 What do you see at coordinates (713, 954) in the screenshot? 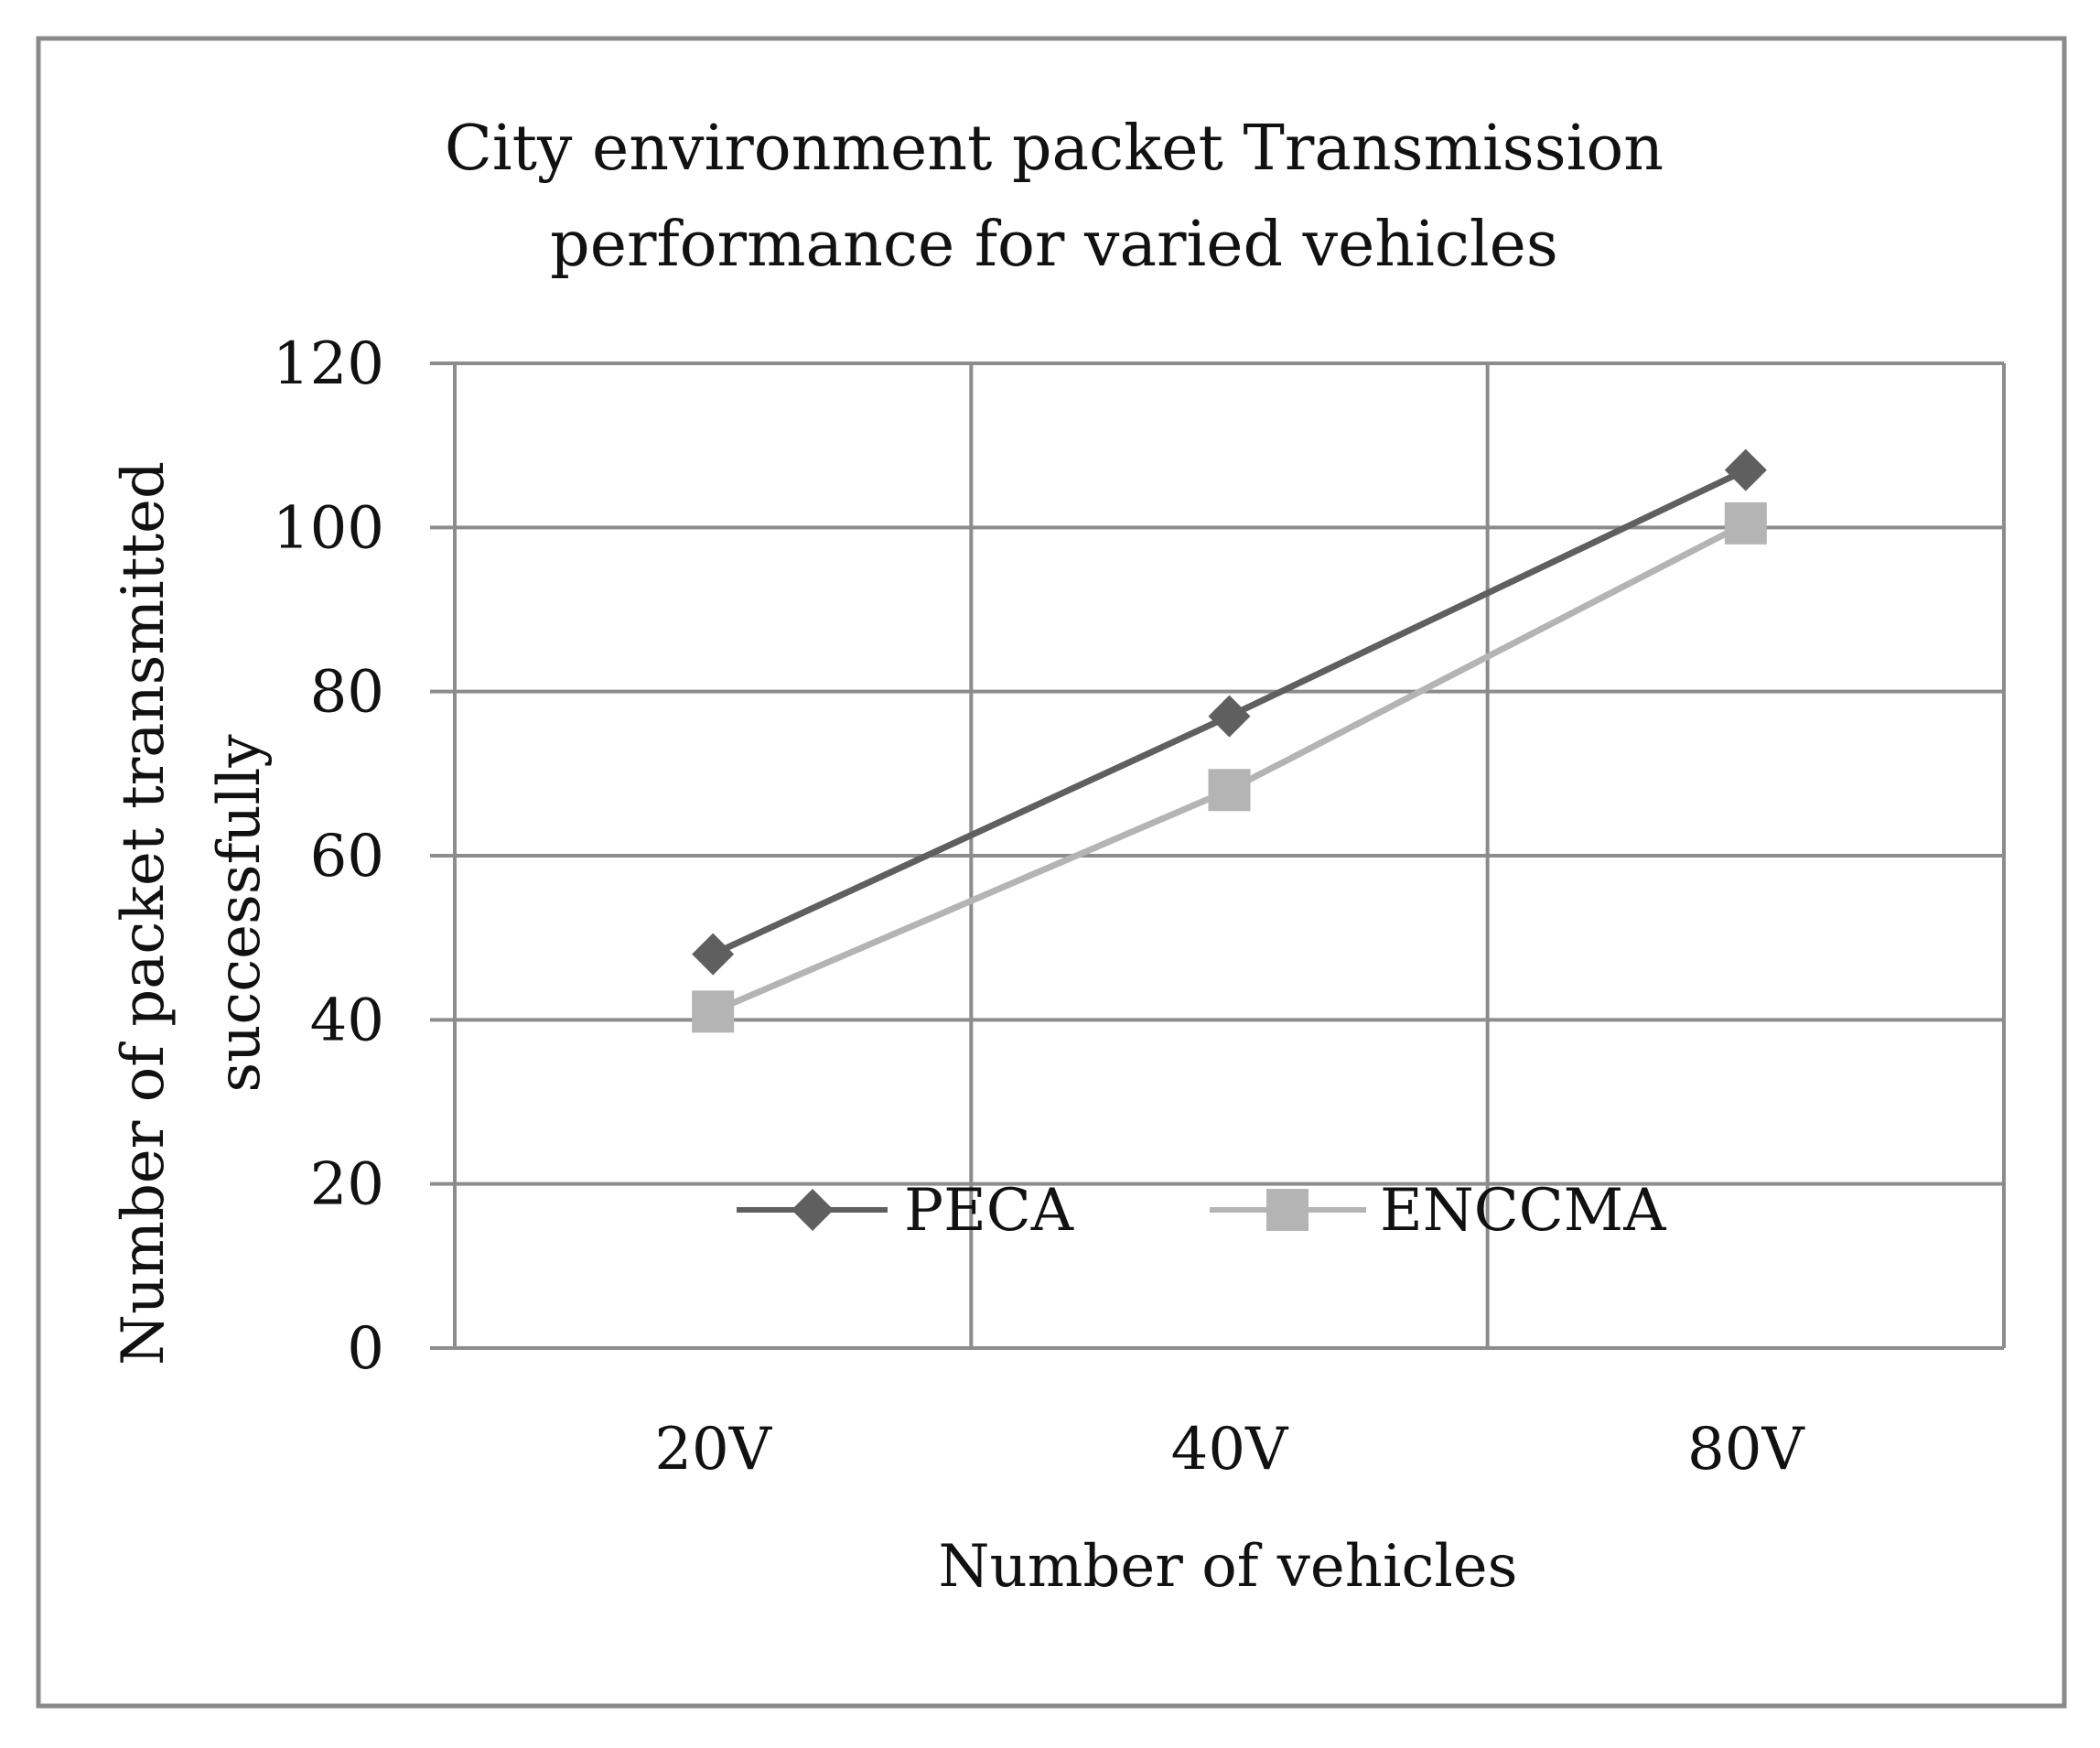
I see `data-point-peca-20v` at bounding box center [713, 954].